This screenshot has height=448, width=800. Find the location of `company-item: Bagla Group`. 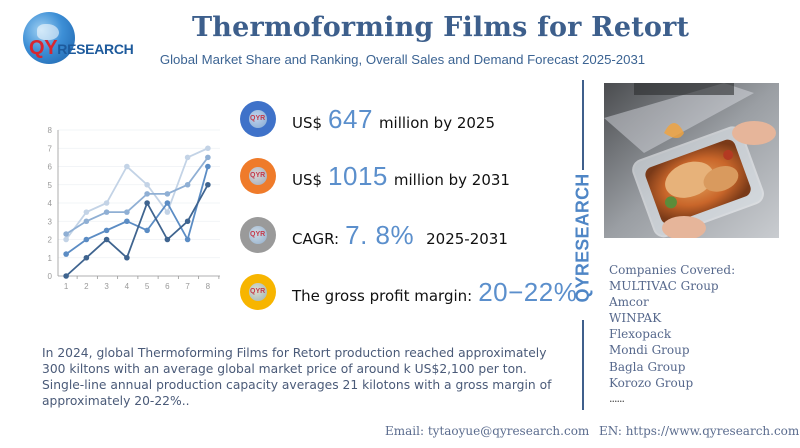

company-item: Bagla Group is located at coordinates (647, 366).